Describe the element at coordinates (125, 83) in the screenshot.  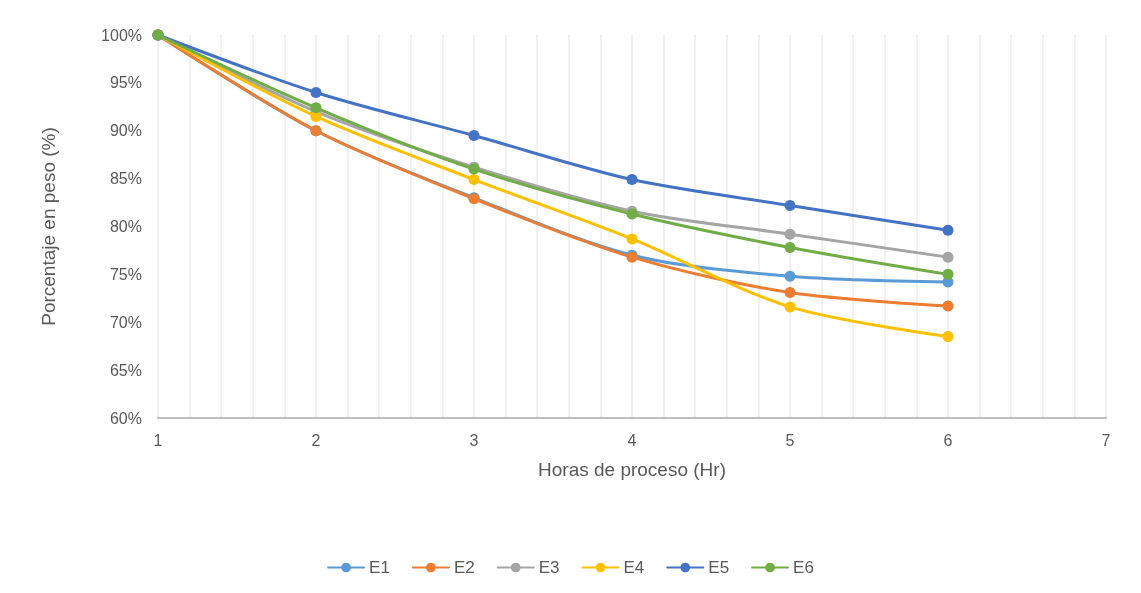
I see `y-tick-label: 95%` at that location.